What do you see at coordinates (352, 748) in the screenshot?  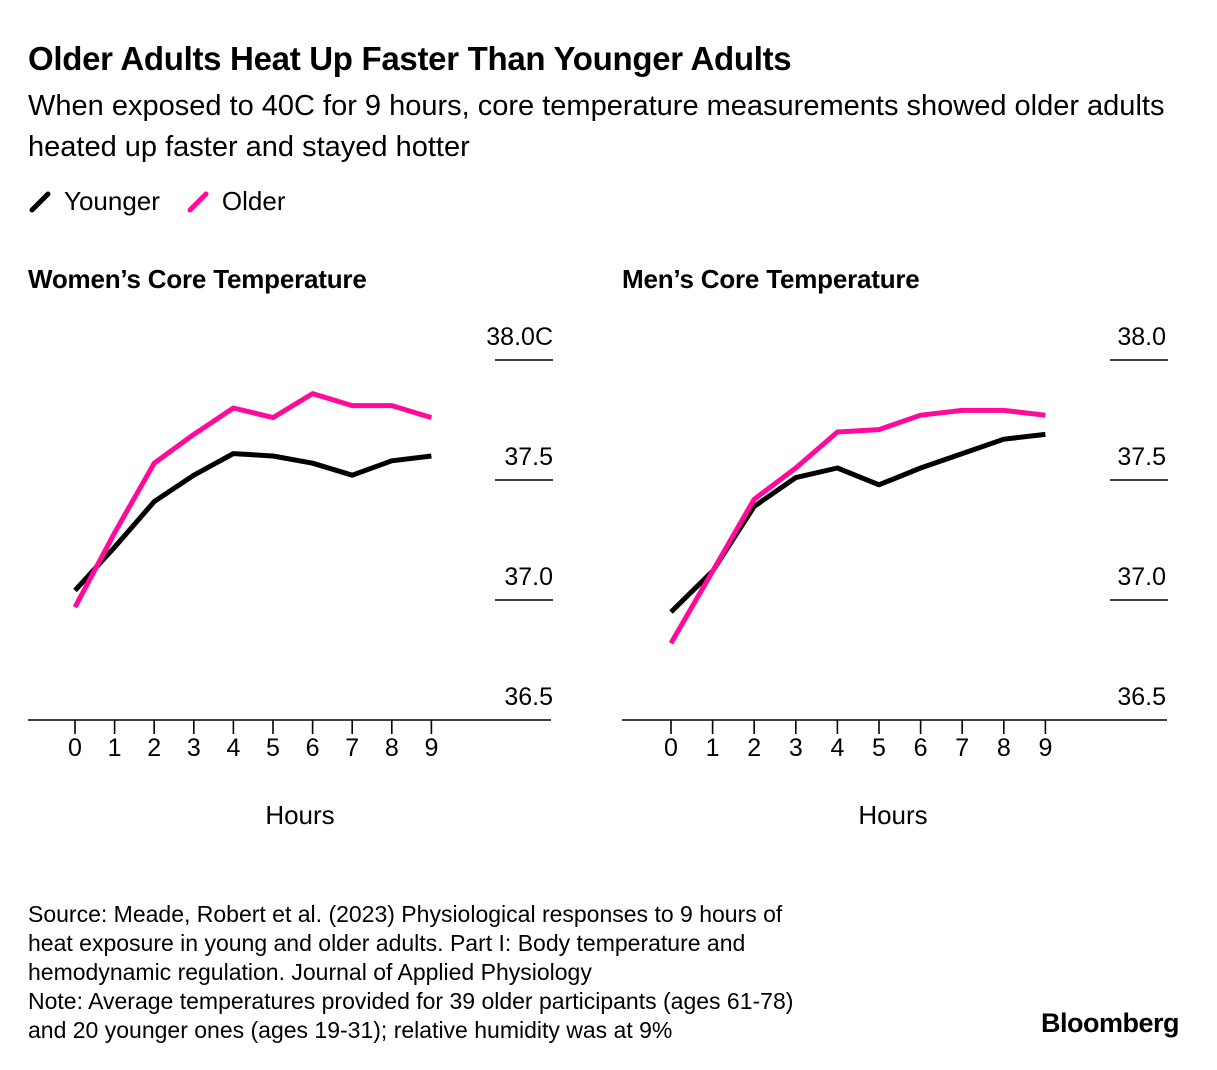 I see `women-xtick-label: 7` at bounding box center [352, 748].